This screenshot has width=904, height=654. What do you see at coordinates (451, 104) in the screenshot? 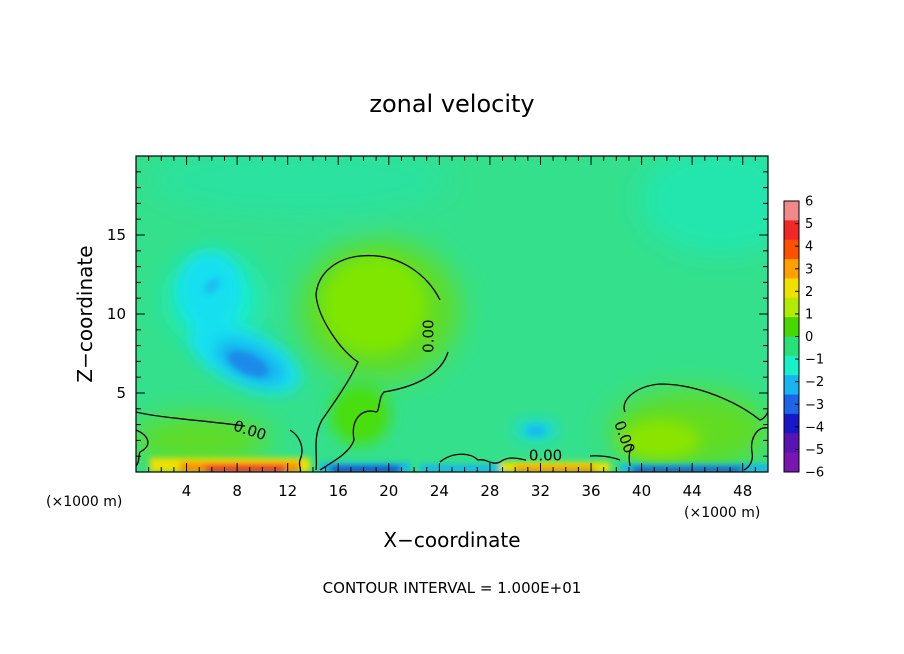
I see `chart-title: zonal velocity` at bounding box center [451, 104].